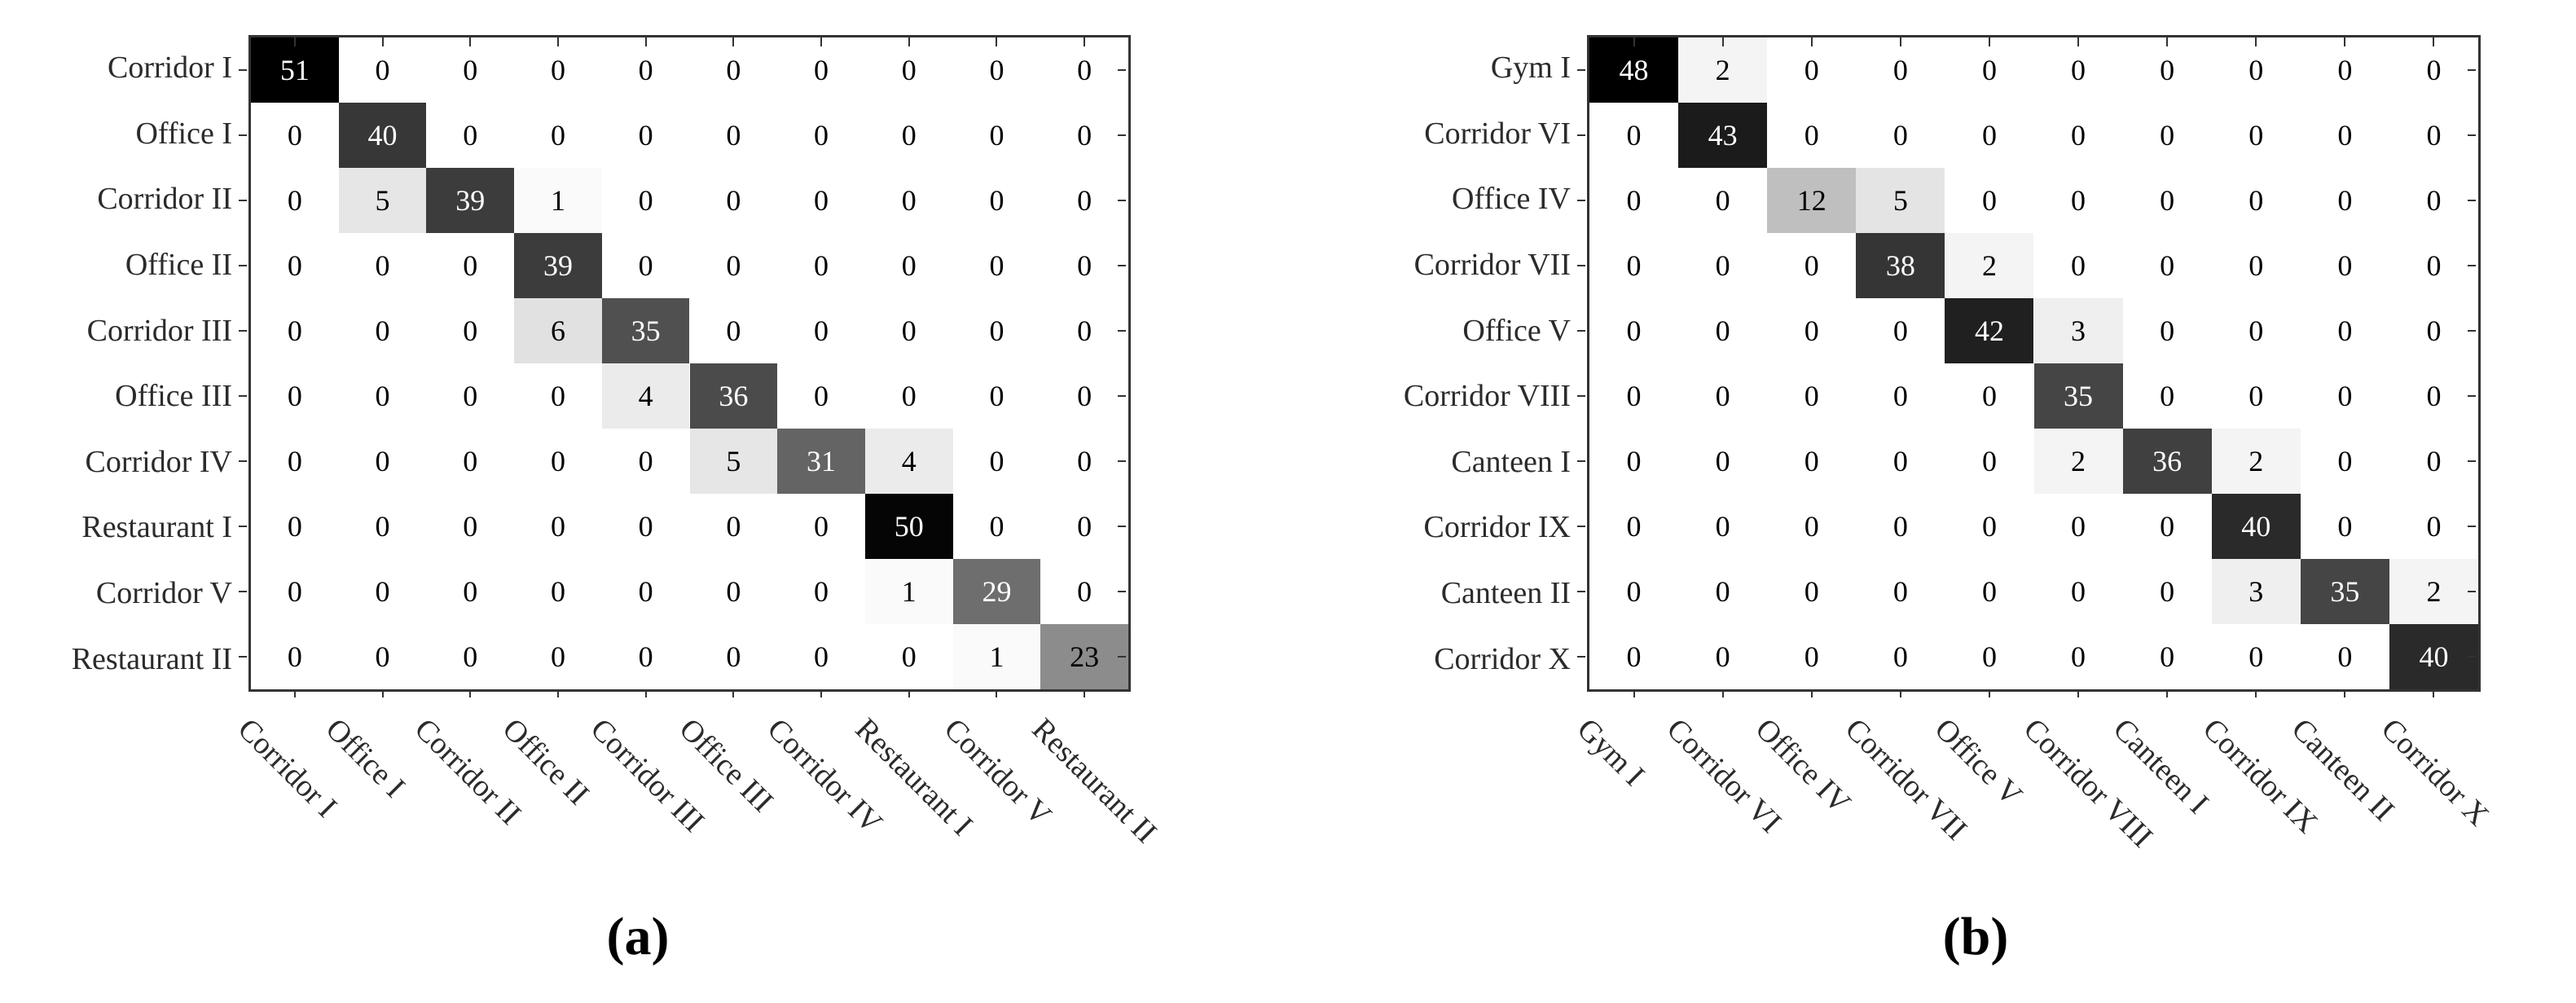 Image resolution: width=2576 pixels, height=1003 pixels. Describe the element at coordinates (1487, 396) in the screenshot. I see `row-label: Corridor VIII` at that location.